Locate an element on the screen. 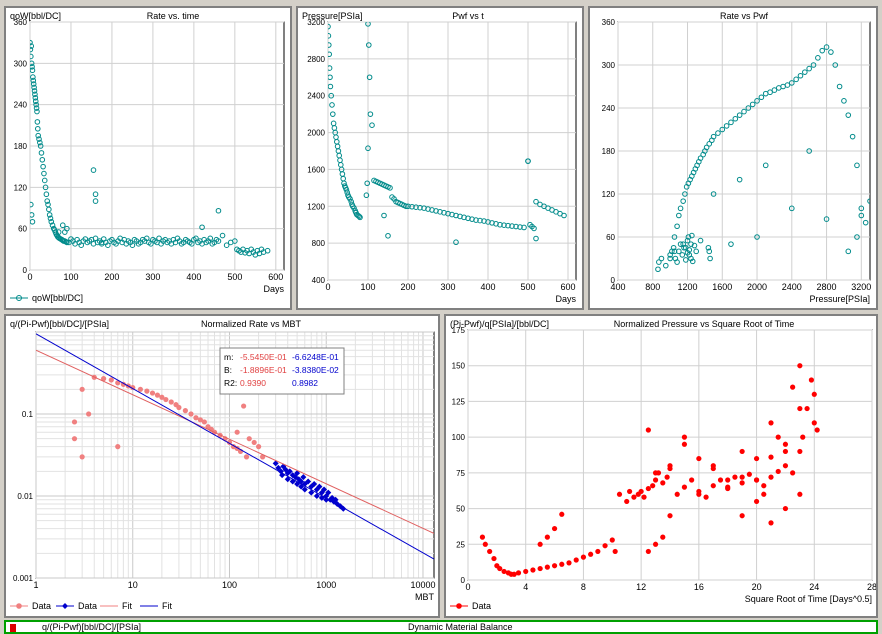  plot-data is located at coordinates (150, 148).